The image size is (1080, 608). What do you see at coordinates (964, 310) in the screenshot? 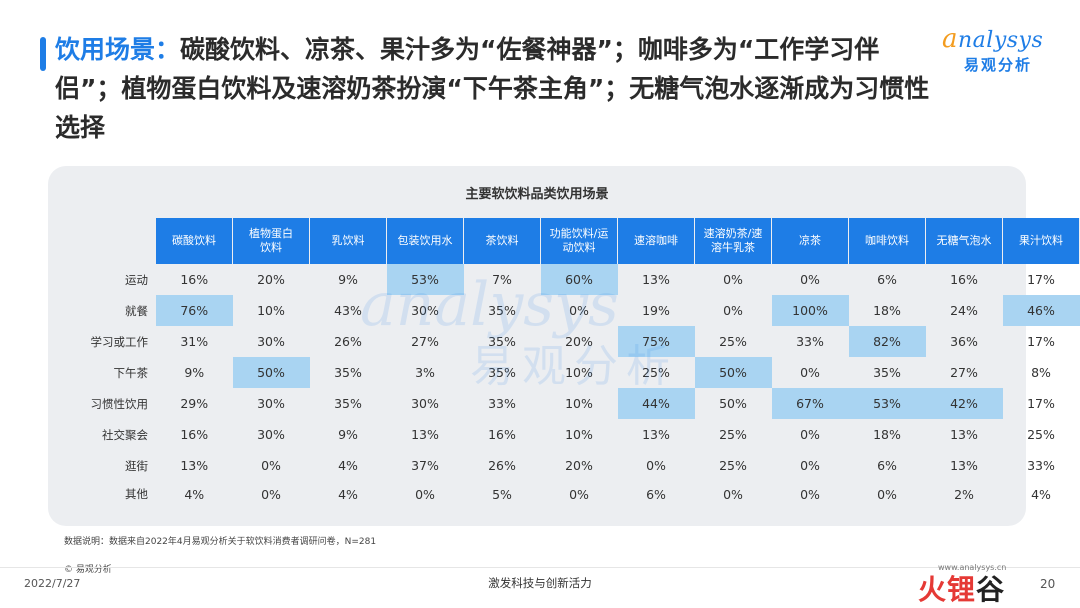
I see `table-cell: 24%` at bounding box center [964, 310].